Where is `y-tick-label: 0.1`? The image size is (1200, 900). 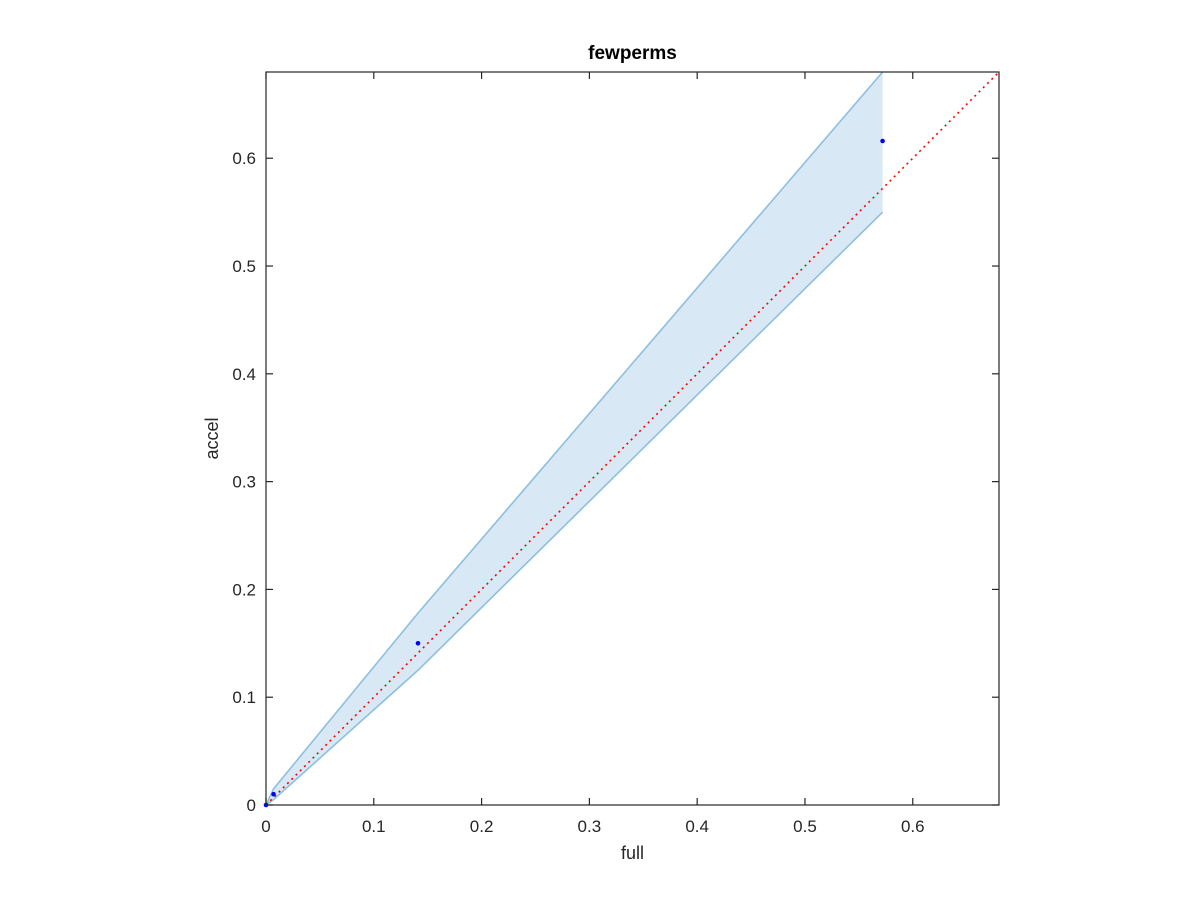
y-tick-label: 0.1 is located at coordinates (244, 697).